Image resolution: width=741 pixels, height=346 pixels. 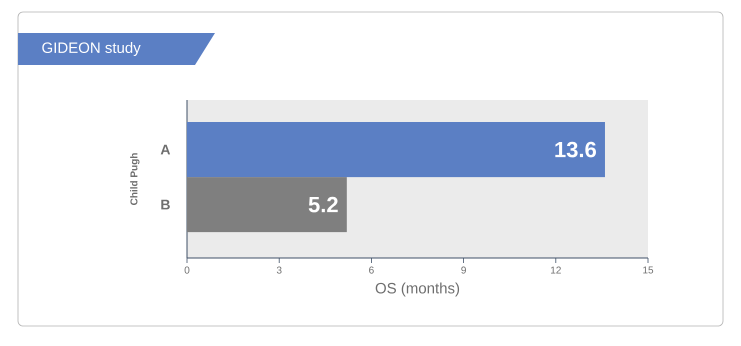 What do you see at coordinates (323, 204) in the screenshot?
I see `data-label: 5.2` at bounding box center [323, 204].